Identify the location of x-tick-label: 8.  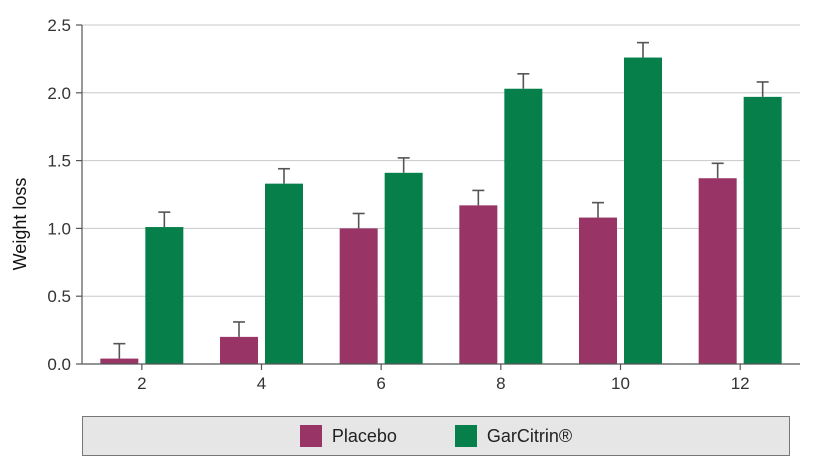
(500, 383).